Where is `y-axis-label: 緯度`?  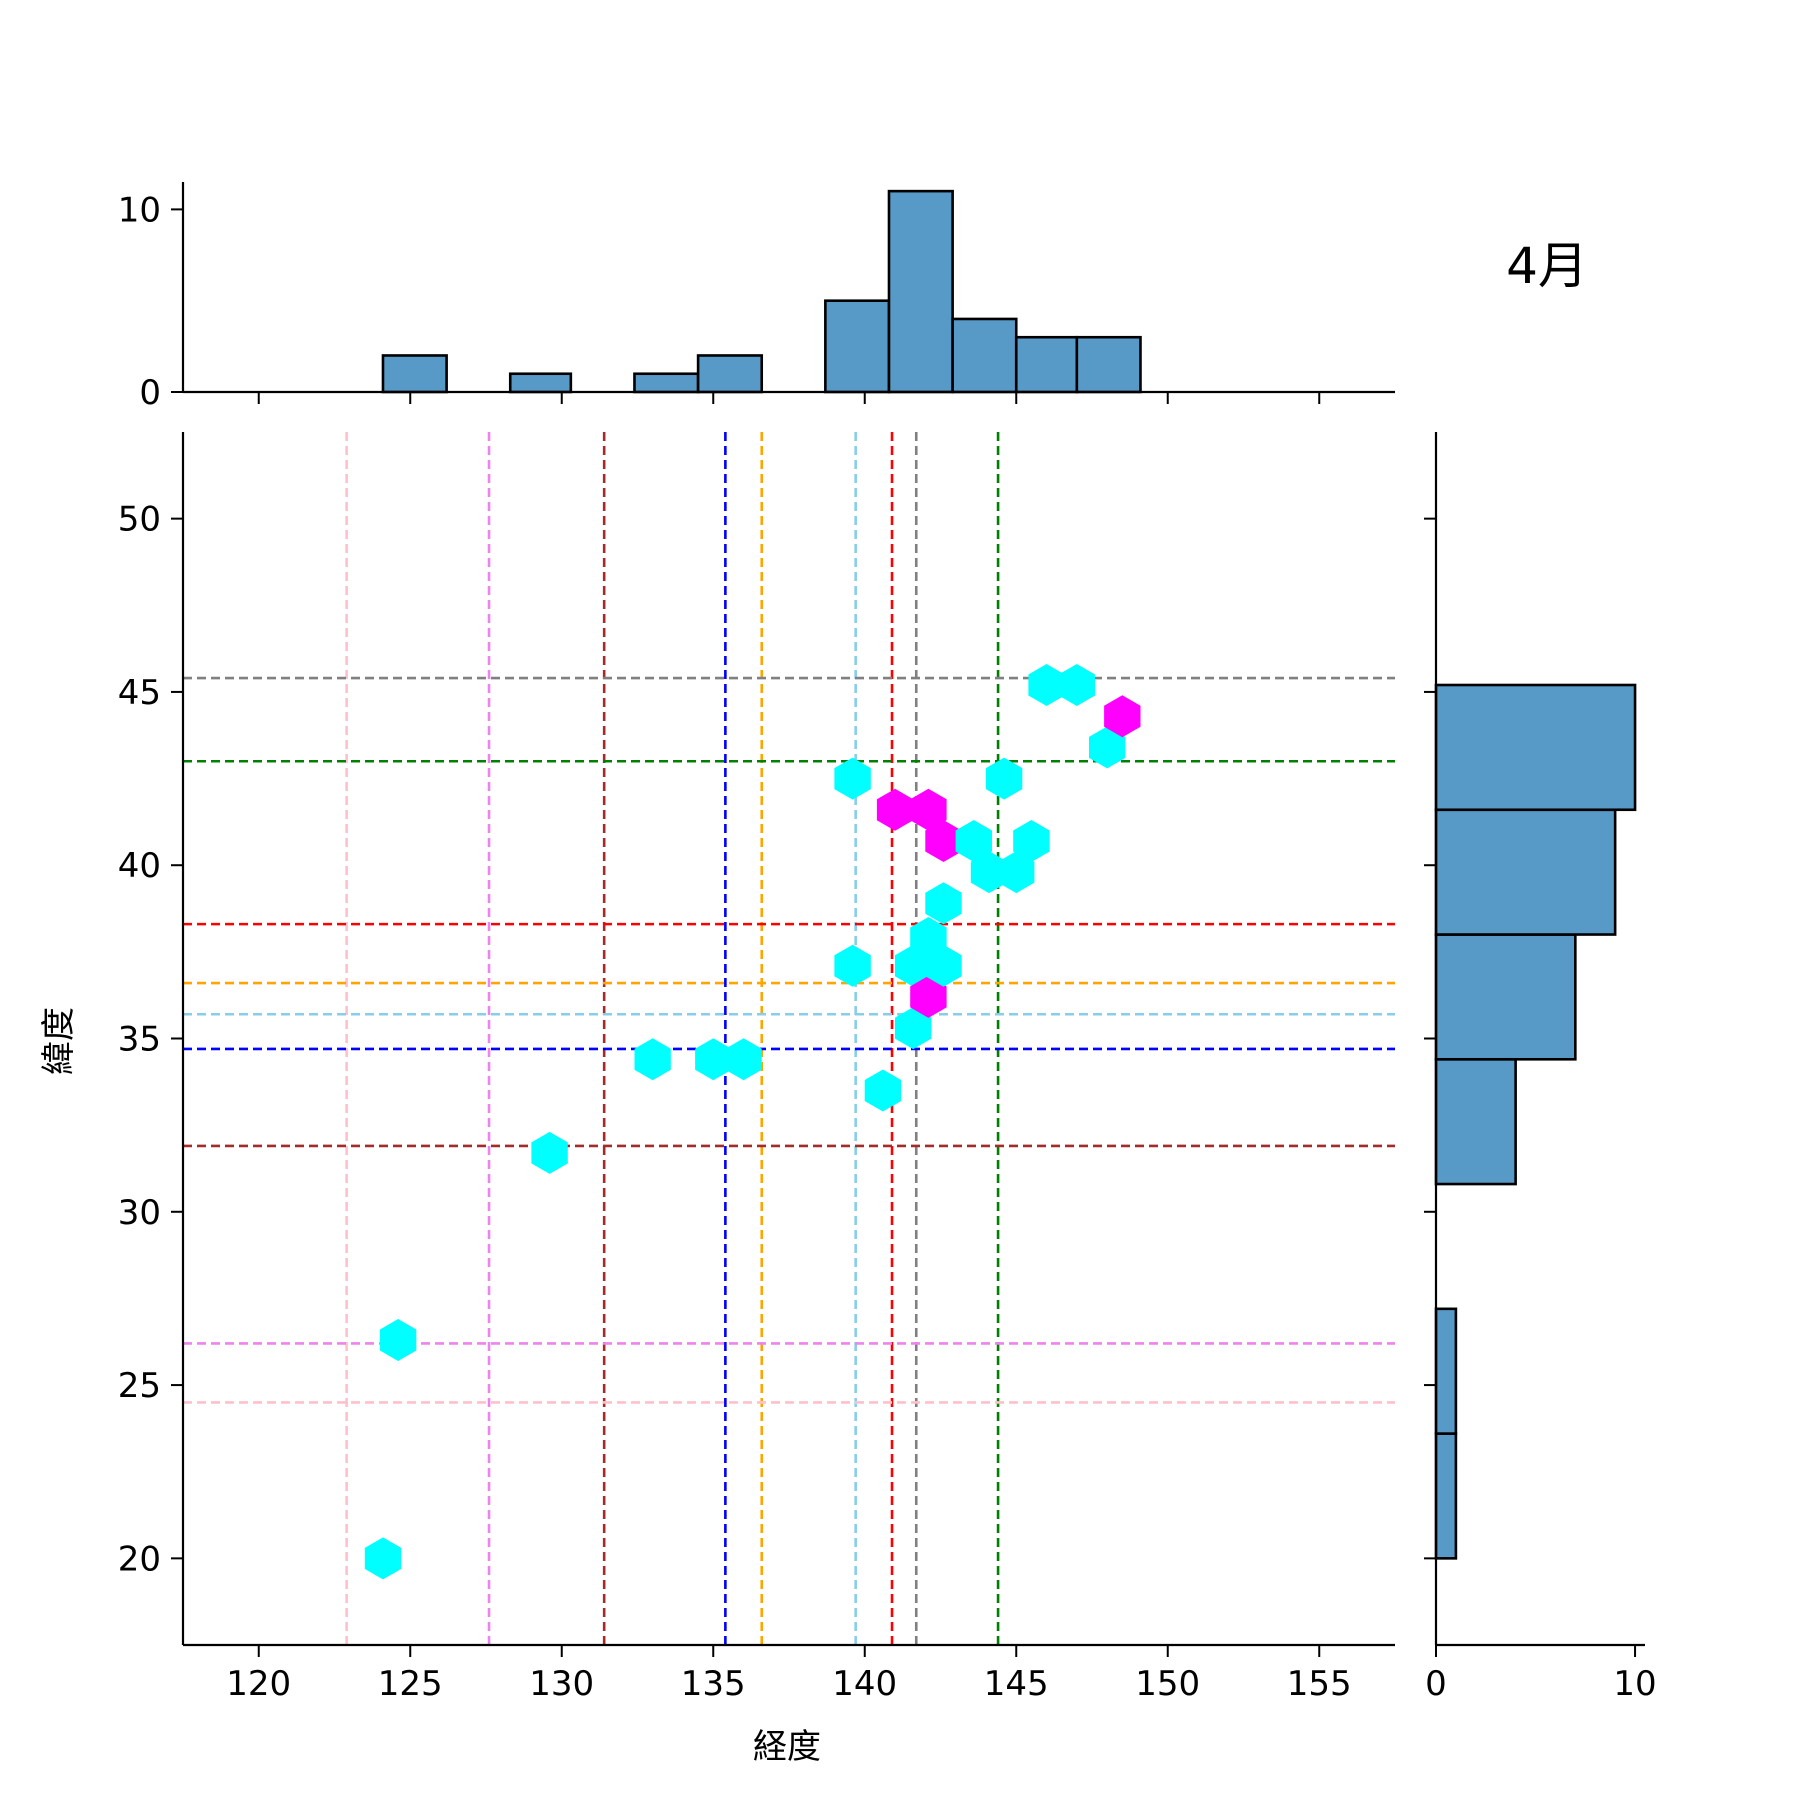 y-axis-label: 緯度 is located at coordinates (59, 1041).